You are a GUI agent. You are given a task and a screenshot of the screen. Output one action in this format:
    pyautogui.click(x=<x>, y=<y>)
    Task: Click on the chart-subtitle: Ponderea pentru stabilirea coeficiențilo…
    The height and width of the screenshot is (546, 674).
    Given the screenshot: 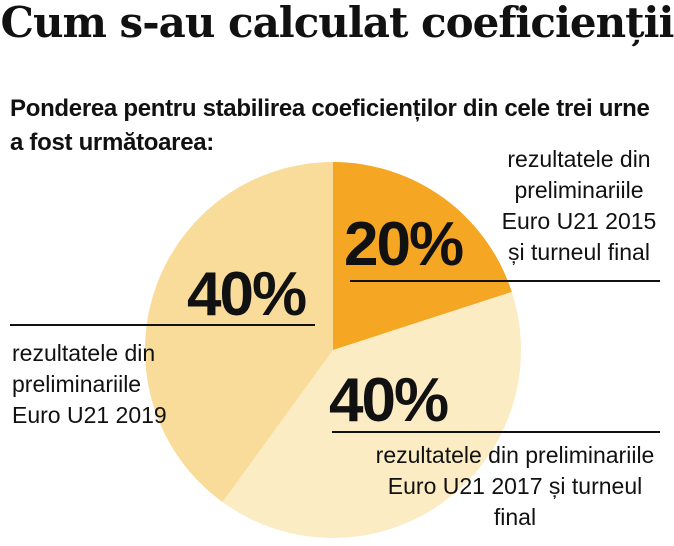 What is the action you would take?
    pyautogui.click(x=330, y=125)
    